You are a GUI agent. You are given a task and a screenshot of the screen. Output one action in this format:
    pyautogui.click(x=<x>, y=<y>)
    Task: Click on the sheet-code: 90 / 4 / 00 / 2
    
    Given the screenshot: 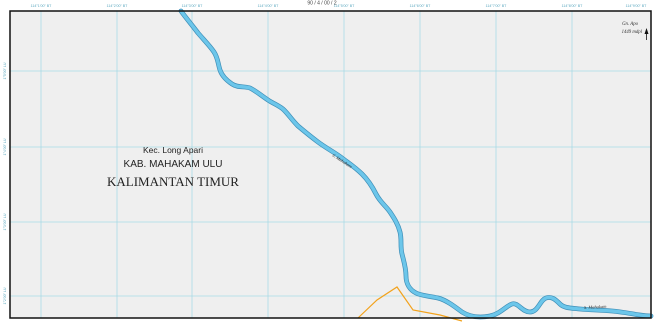 What is the action you would take?
    pyautogui.click(x=321, y=4)
    